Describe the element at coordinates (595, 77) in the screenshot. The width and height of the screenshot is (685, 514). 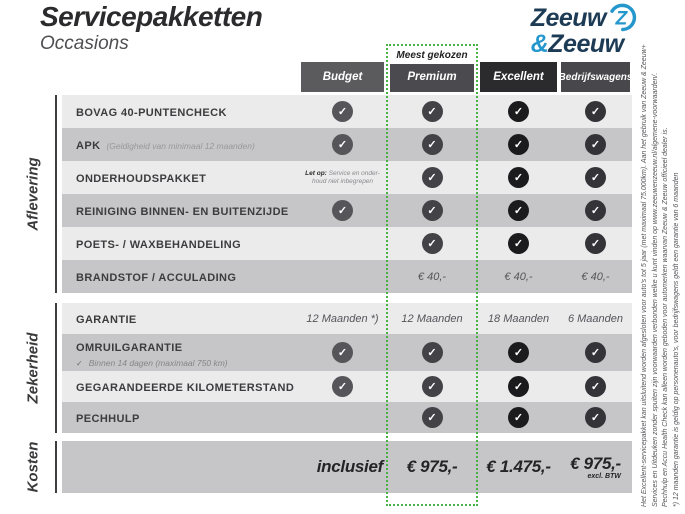
I see `column-header-bedrijfswagens: Bedrijfswagens` at that location.